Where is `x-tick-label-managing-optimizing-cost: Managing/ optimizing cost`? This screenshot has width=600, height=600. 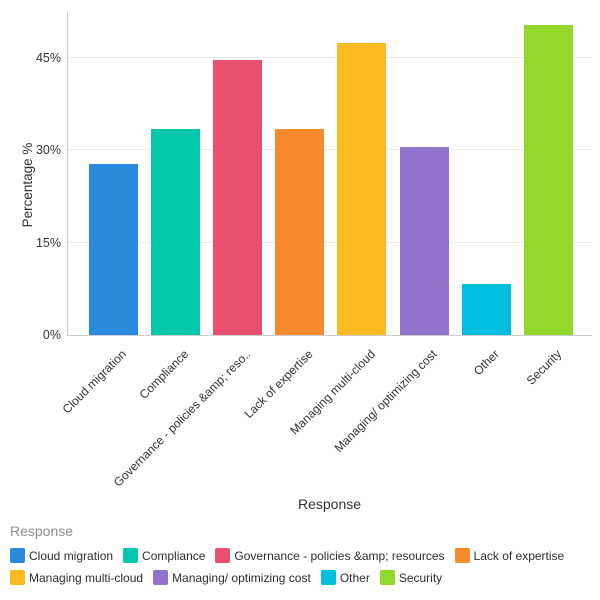 x-tick-label-managing-optimizing-cost: Managing/ optimizing cost is located at coordinates (385, 401).